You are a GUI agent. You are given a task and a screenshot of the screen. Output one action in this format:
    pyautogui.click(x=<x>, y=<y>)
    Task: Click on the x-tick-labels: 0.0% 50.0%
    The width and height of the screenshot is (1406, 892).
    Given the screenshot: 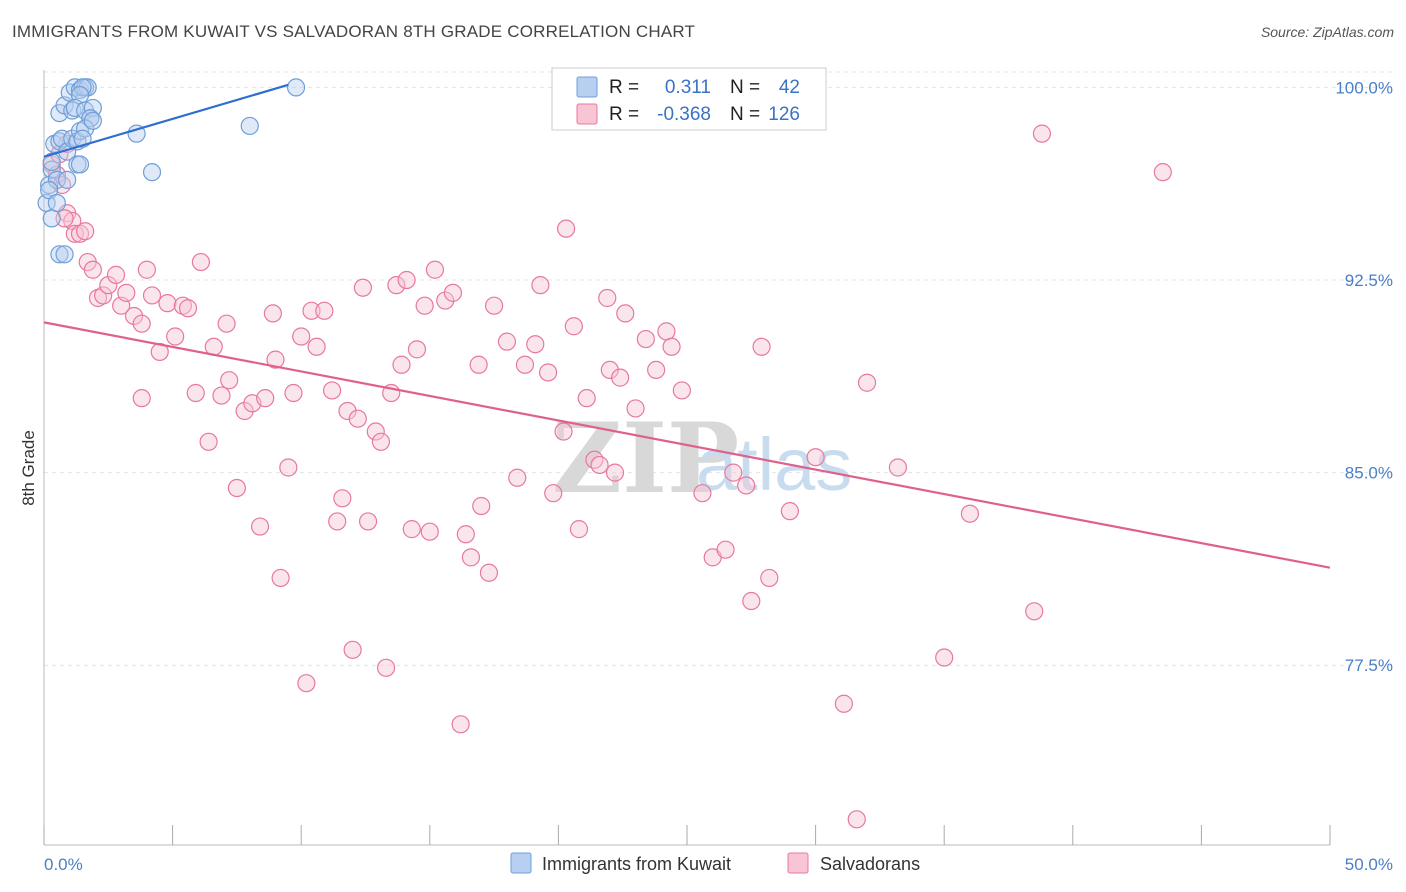 What is the action you would take?
    pyautogui.click(x=718, y=864)
    